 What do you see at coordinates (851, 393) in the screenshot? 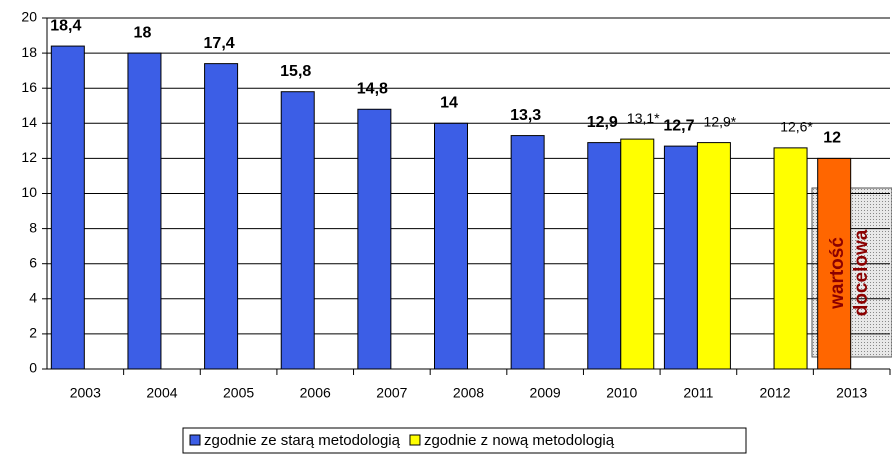
I see `x-tick-label: 2013` at bounding box center [851, 393].